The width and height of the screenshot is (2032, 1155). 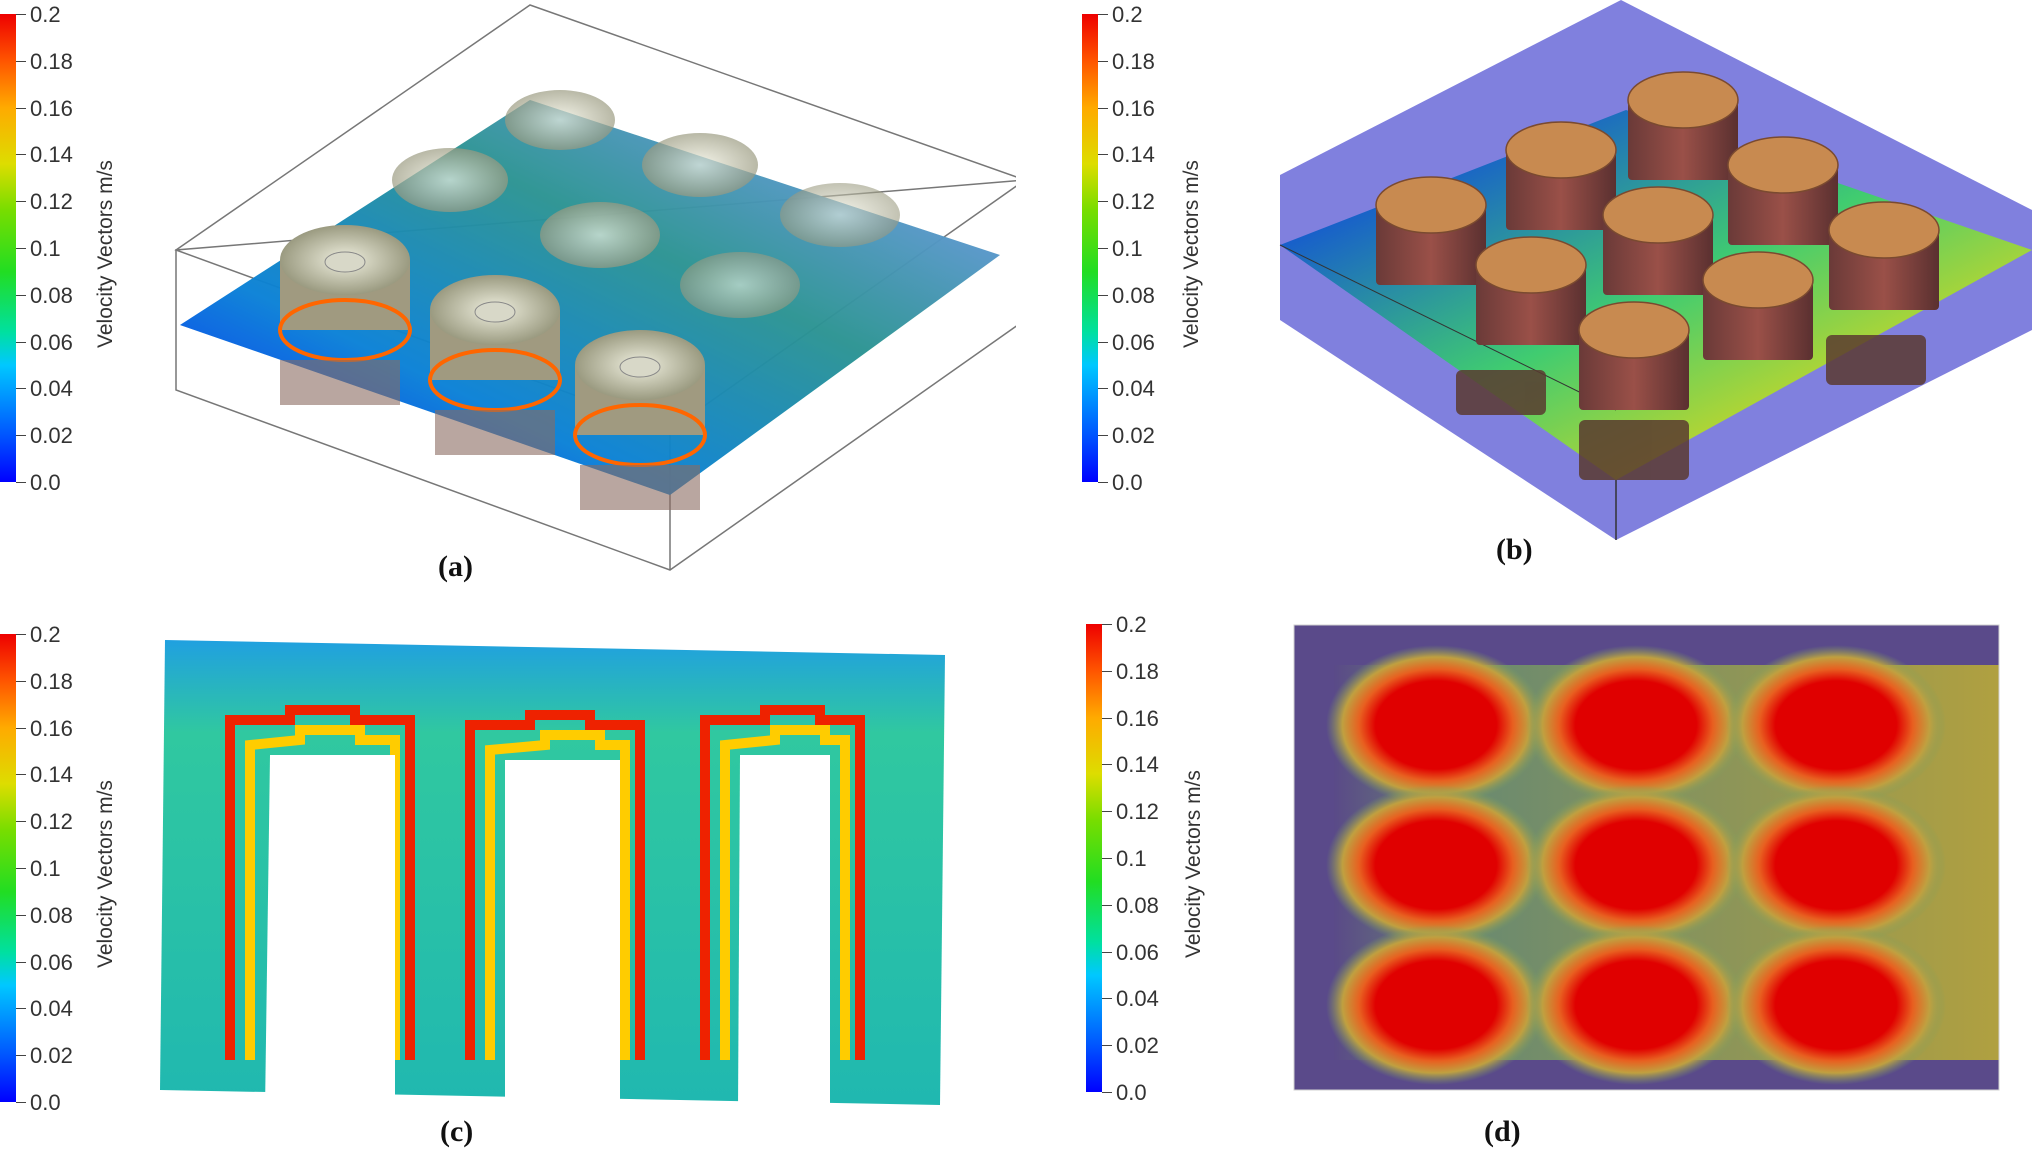 What do you see at coordinates (8, 868) in the screenshot?
I see `colorbar-c` at bounding box center [8, 868].